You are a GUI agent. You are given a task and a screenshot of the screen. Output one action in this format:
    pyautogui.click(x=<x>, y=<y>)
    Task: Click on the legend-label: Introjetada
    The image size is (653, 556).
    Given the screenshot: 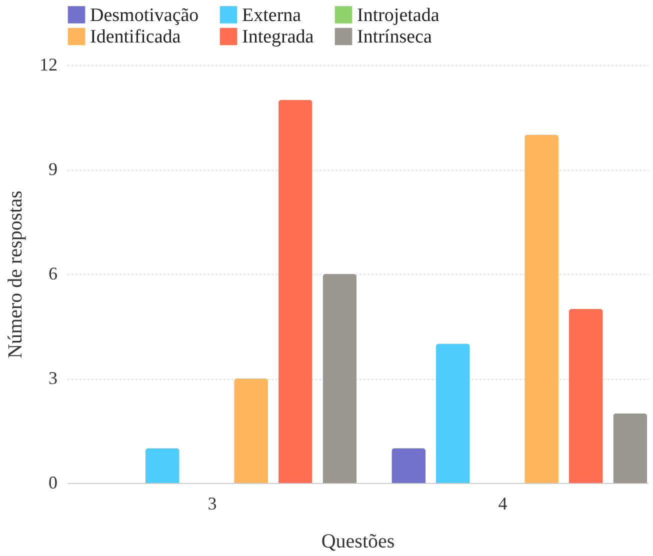 What is the action you would take?
    pyautogui.click(x=398, y=15)
    